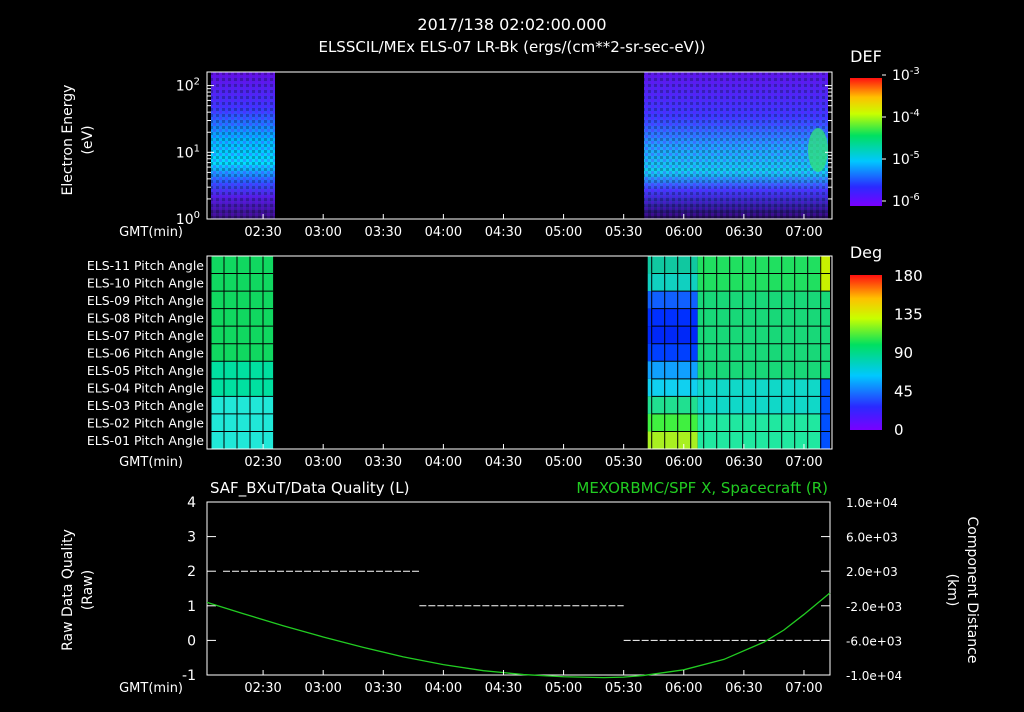 The width and height of the screenshot is (1024, 712). What do you see at coordinates (145, 440) in the screenshot?
I see `pitch-row-label: ELS-01 Pitch Angle` at bounding box center [145, 440].